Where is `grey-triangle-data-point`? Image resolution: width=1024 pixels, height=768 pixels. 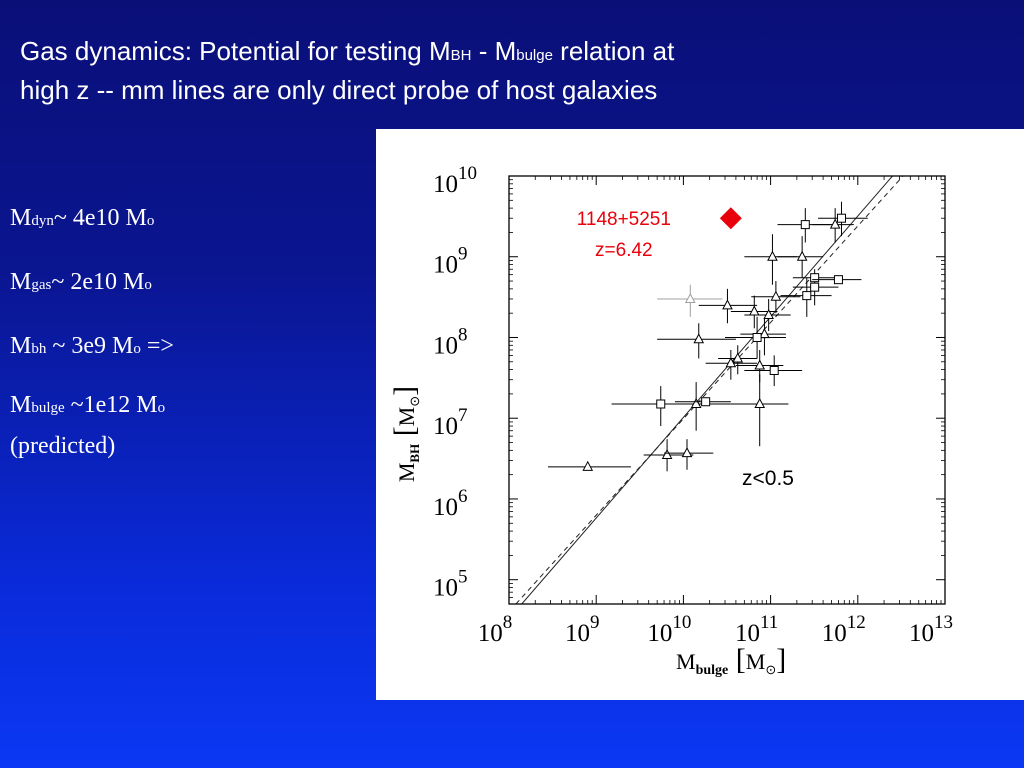
grey-triangle-data-point is located at coordinates (690, 300).